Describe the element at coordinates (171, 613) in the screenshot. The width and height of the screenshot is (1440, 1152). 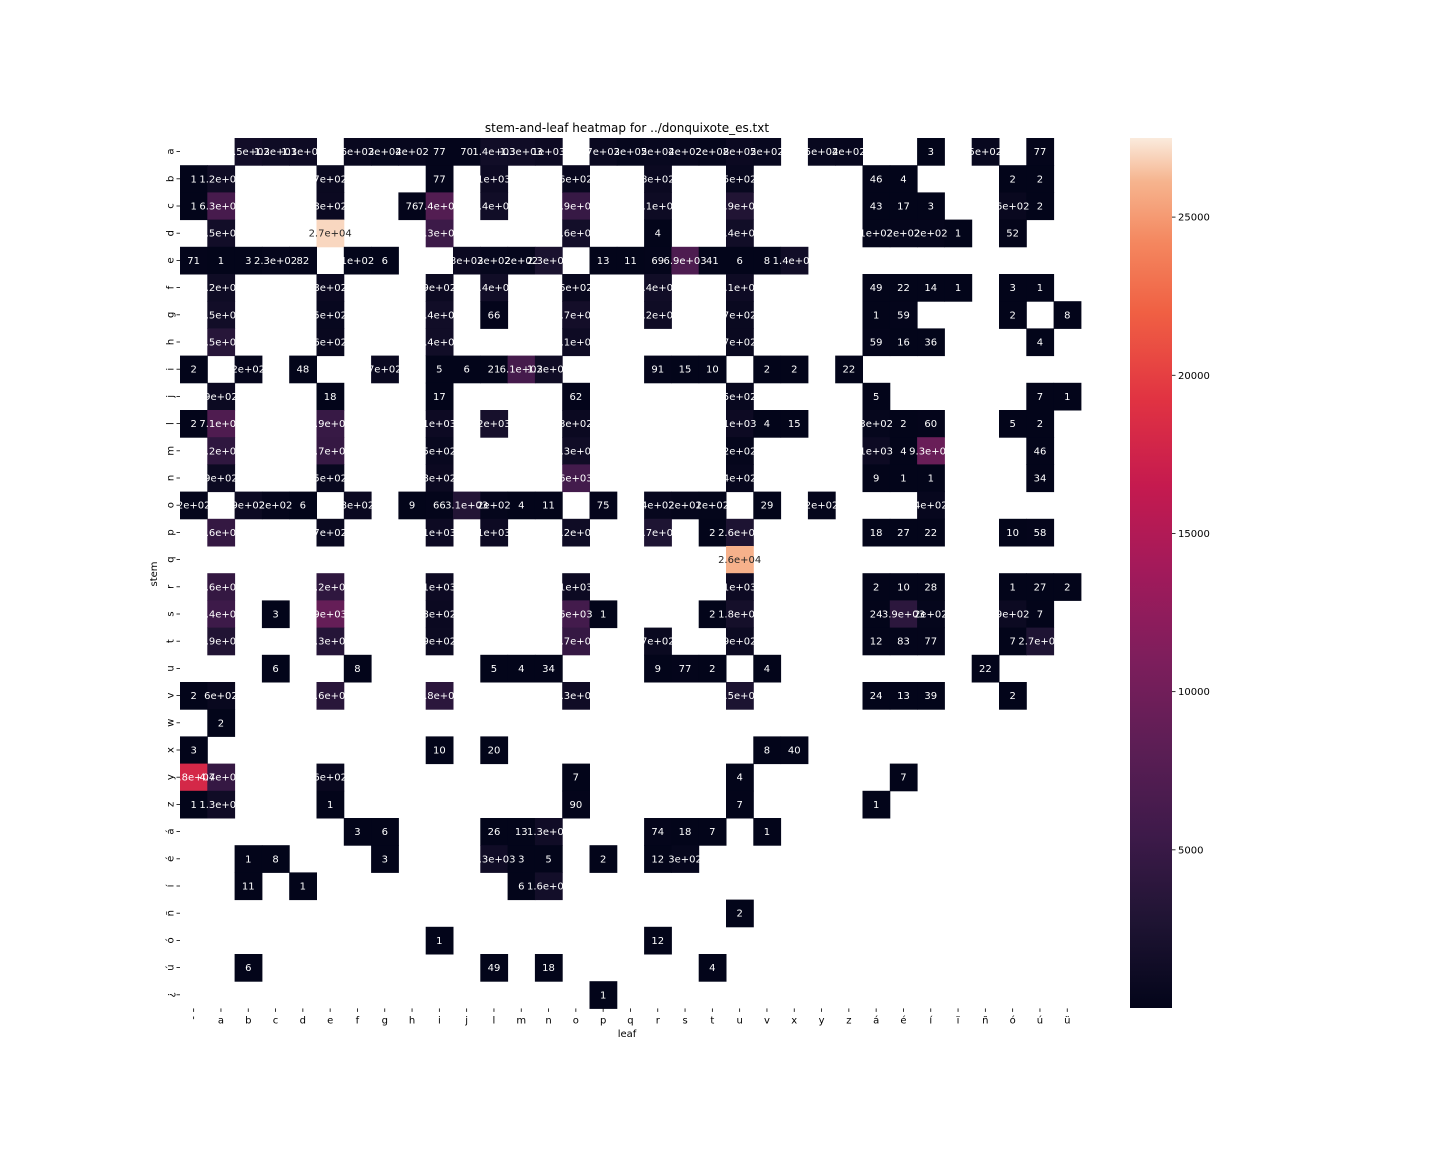
I see `y-tick-label: s` at that location.